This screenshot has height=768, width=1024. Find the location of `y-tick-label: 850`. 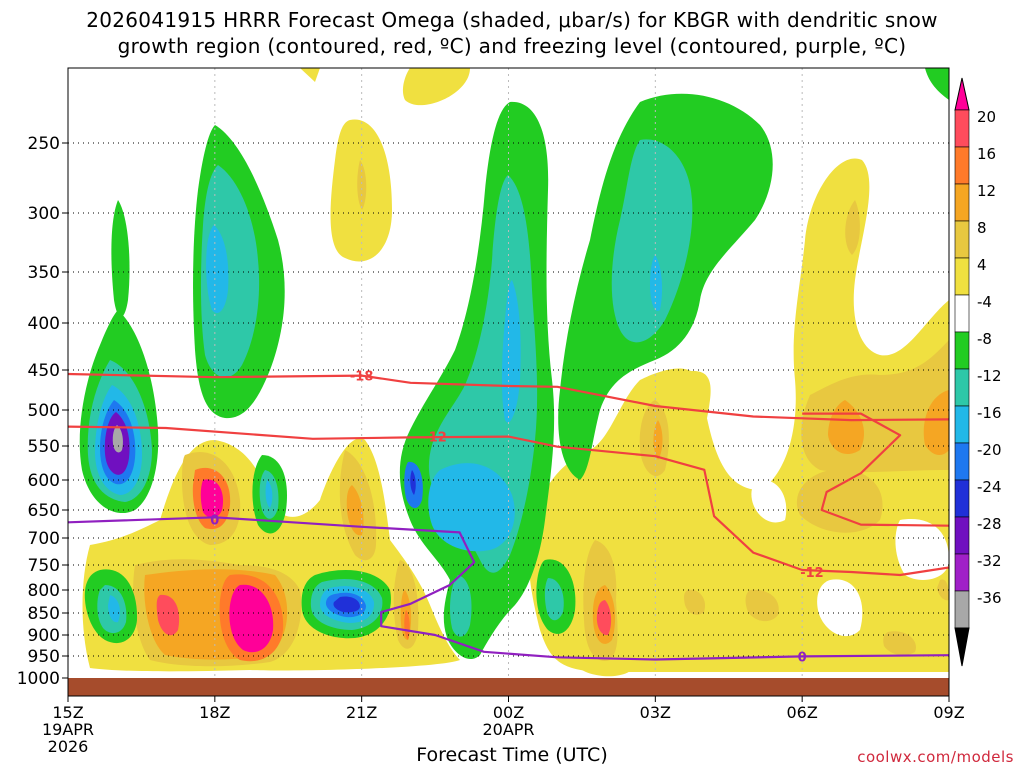

y-tick-label: 850 is located at coordinates (44, 614).